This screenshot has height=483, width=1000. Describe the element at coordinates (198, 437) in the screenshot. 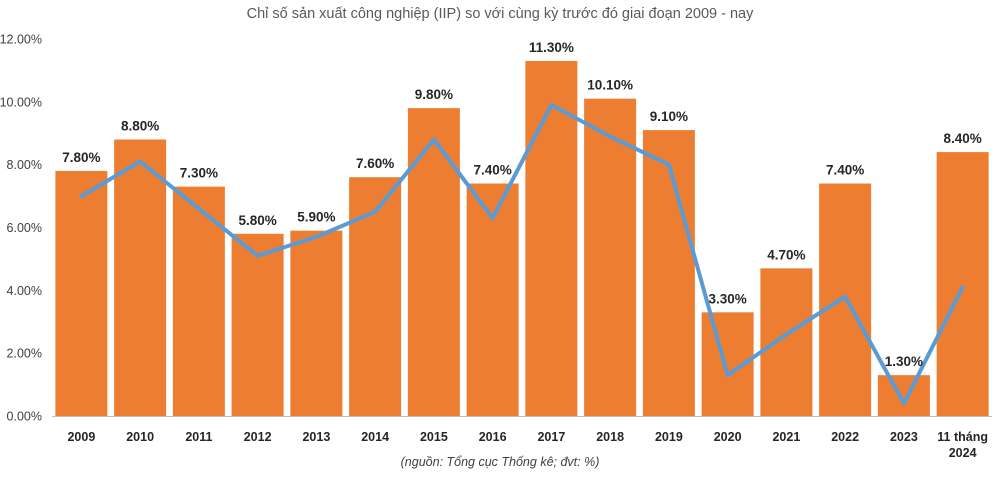

I see `x-tick-label: 2011` at that location.